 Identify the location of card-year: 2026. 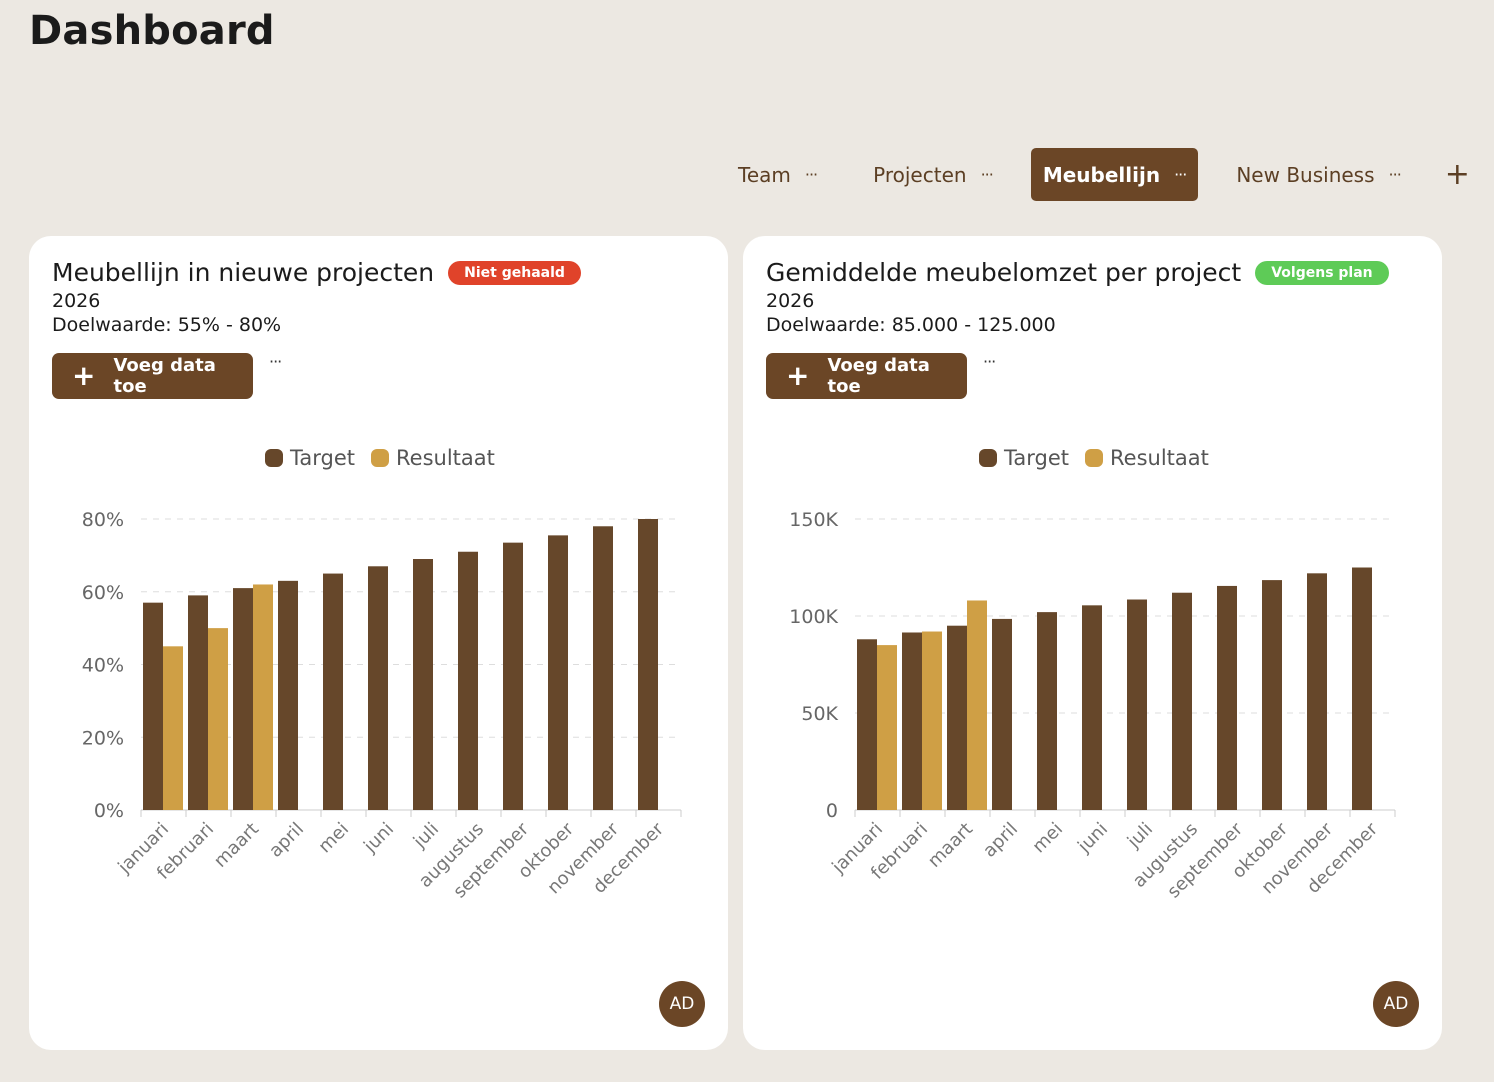
(790, 301).